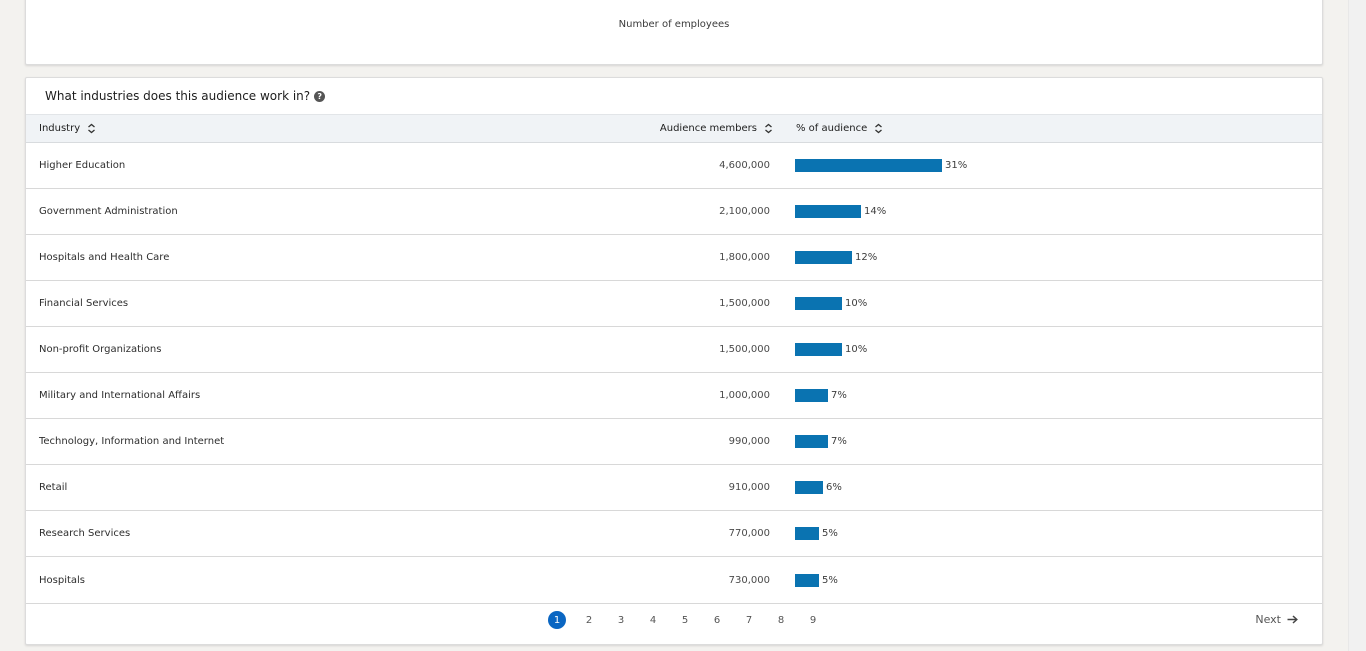 Image resolution: width=1366 pixels, height=651 pixels. I want to click on pagination: 1 2 3 4 5 6 7 8 9 Next, so click(674, 621).